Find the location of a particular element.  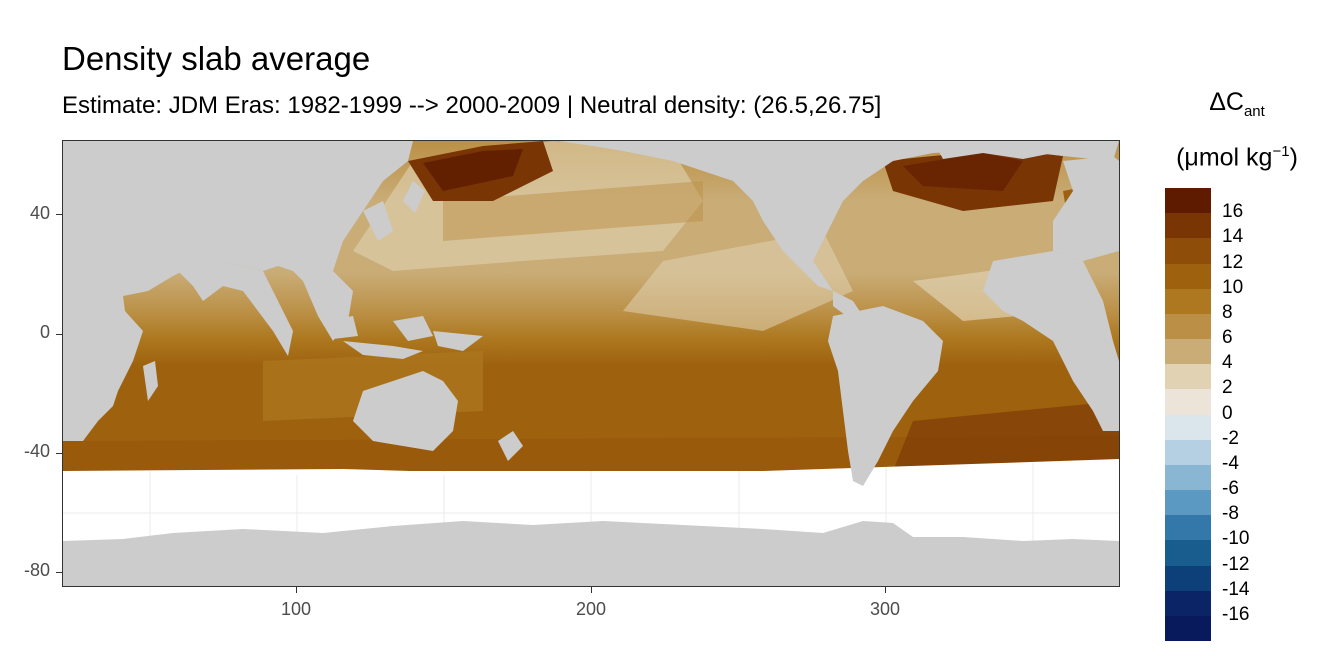

legend-unit-close: ) is located at coordinates (1293, 157).